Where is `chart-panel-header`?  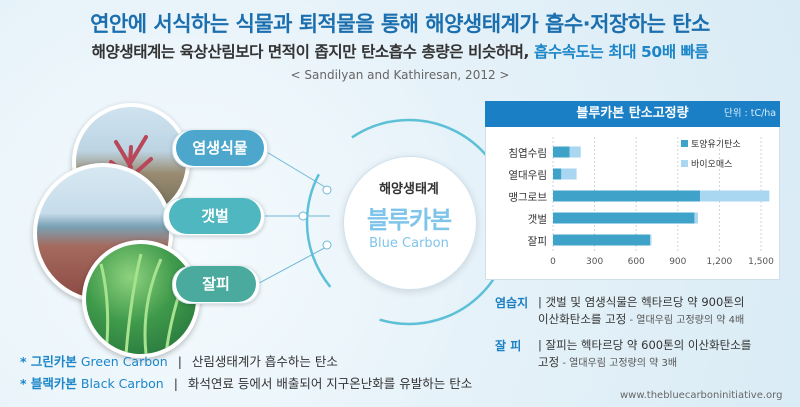
chart-panel-header is located at coordinates (632, 114).